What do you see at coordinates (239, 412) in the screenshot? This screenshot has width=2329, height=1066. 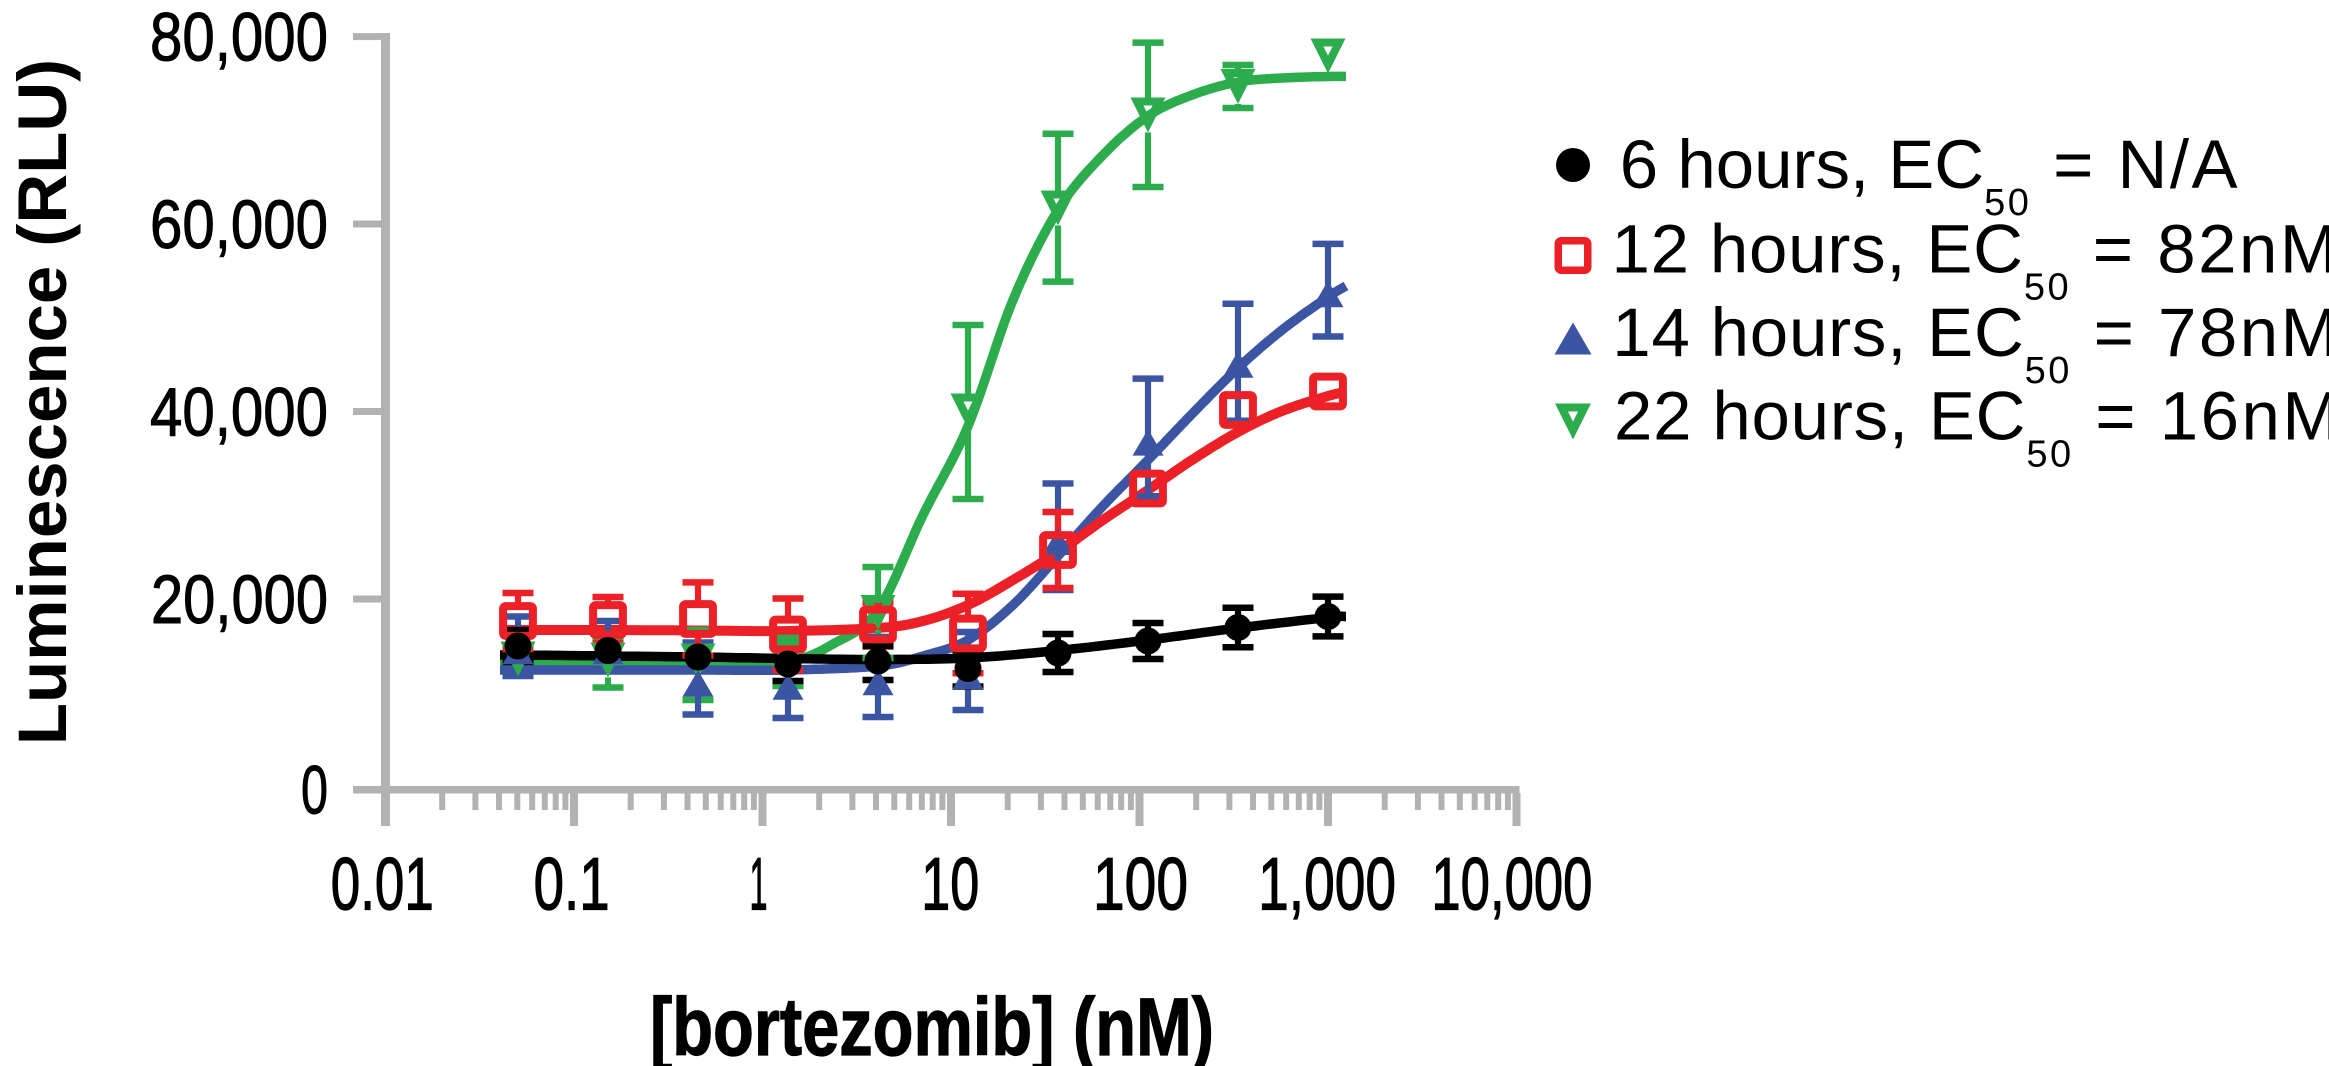 I see `svg-text: 40,000` at bounding box center [239, 412].